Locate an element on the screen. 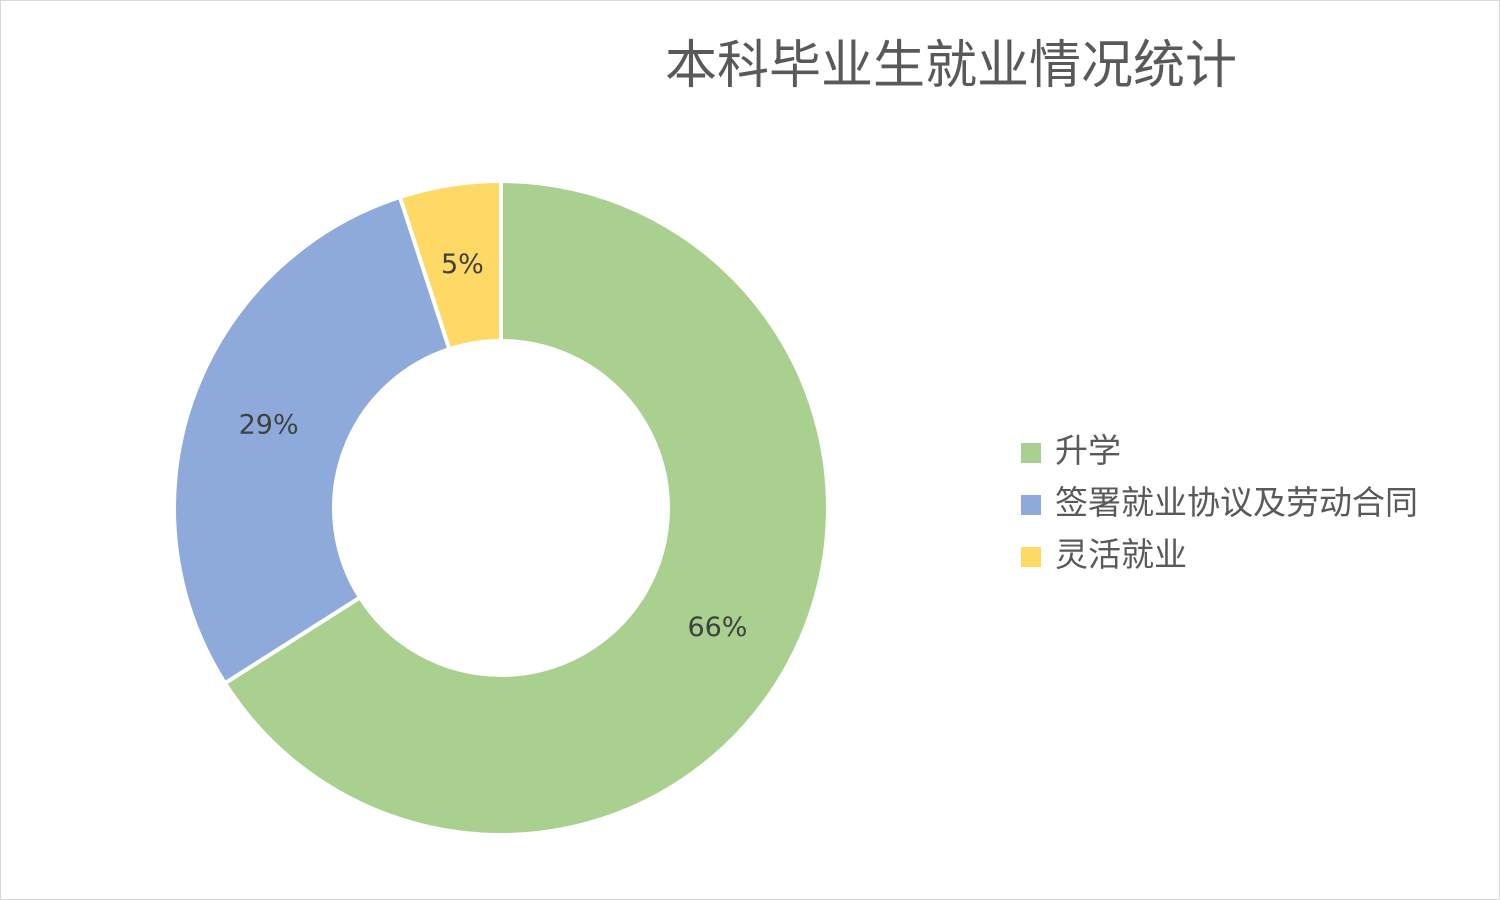 This screenshot has height=900, width=1500. legend-item: 升学 is located at coordinates (1219, 451).